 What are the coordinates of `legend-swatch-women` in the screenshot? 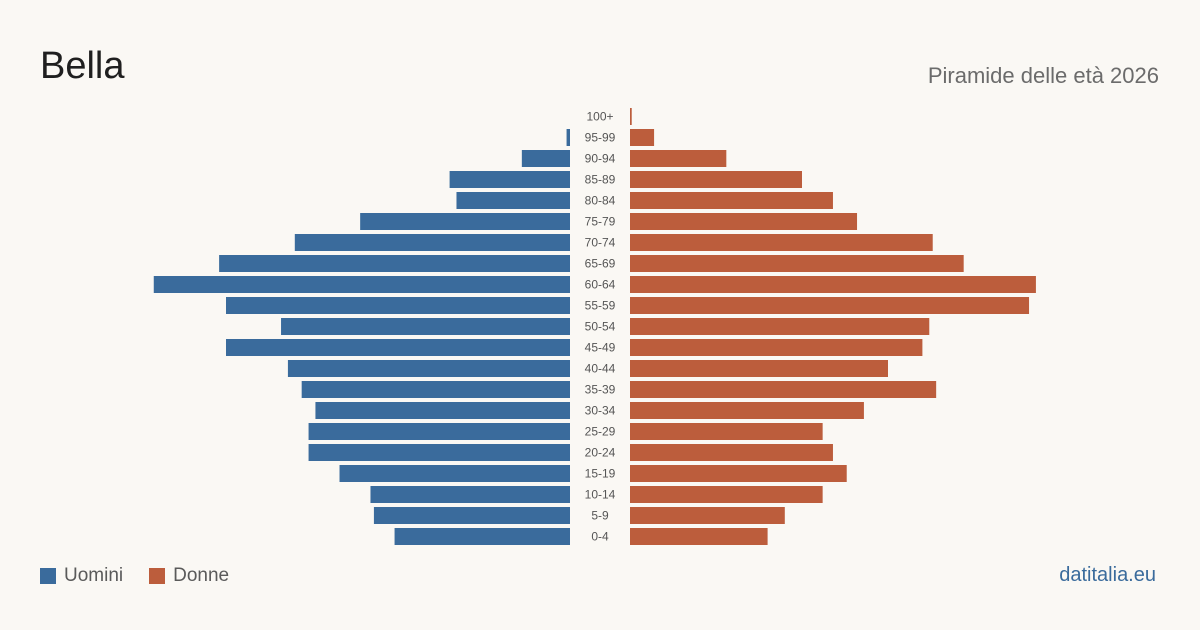 It's located at (157, 576).